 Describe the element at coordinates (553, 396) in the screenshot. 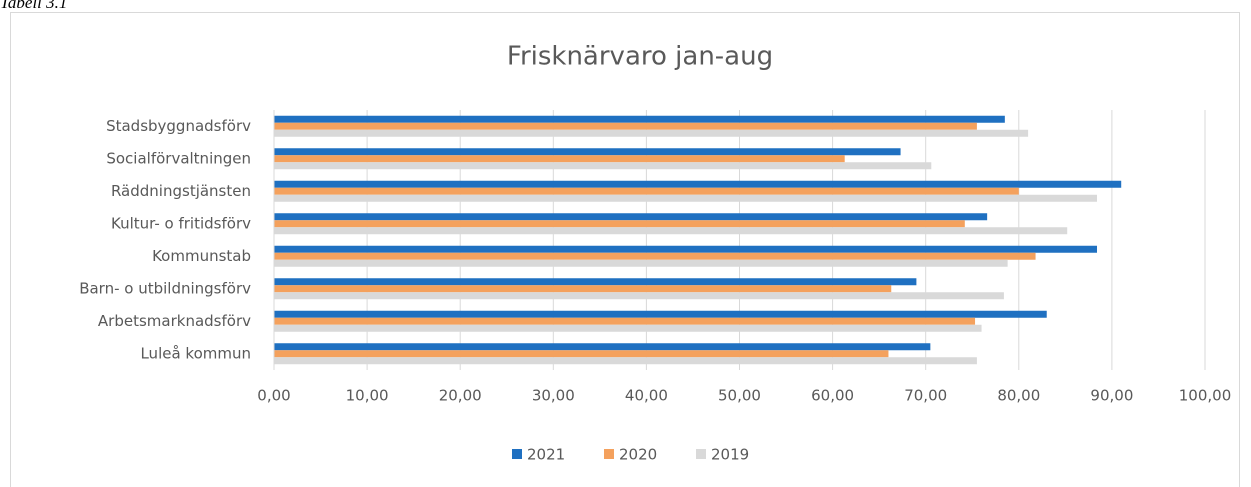

I see `x-tick-label: 30,00` at that location.